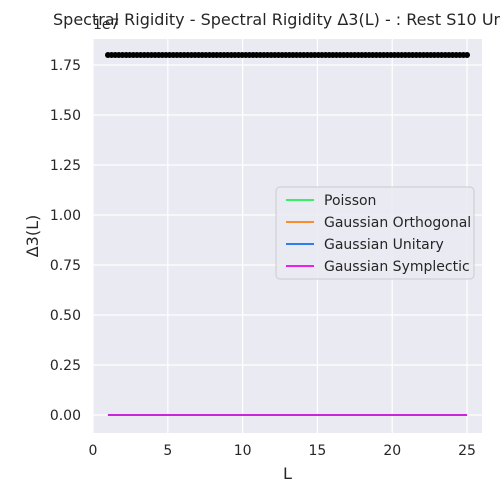  What do you see at coordinates (32, 236) in the screenshot?
I see `y-axis-label: Δ3(L)` at bounding box center [32, 236].